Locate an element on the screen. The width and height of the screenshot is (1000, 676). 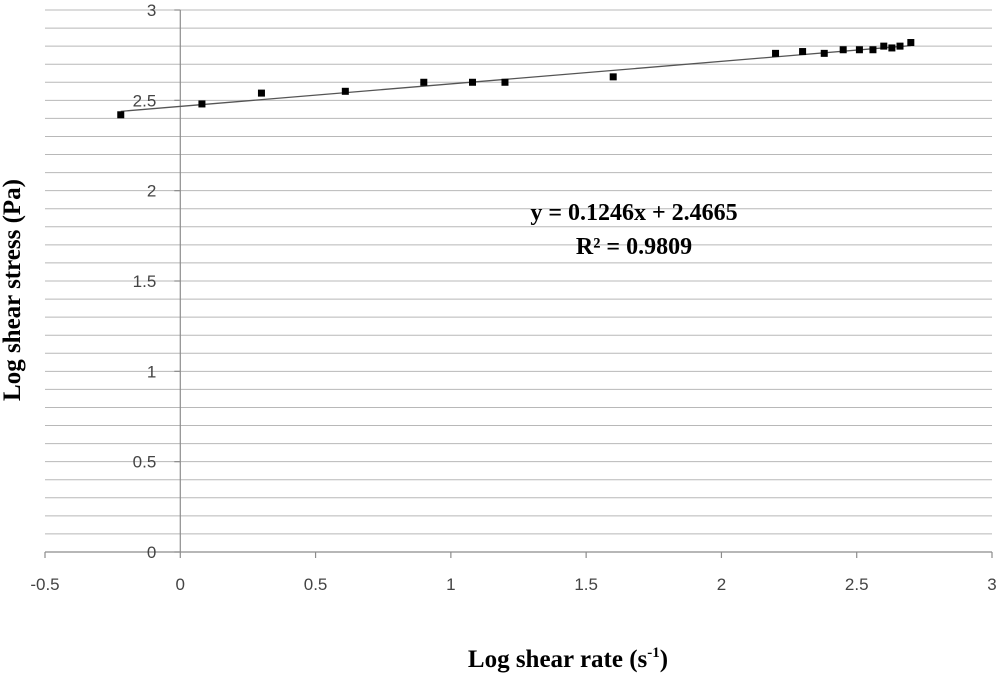
x-tick-label: 1.5 is located at coordinates (586, 584).